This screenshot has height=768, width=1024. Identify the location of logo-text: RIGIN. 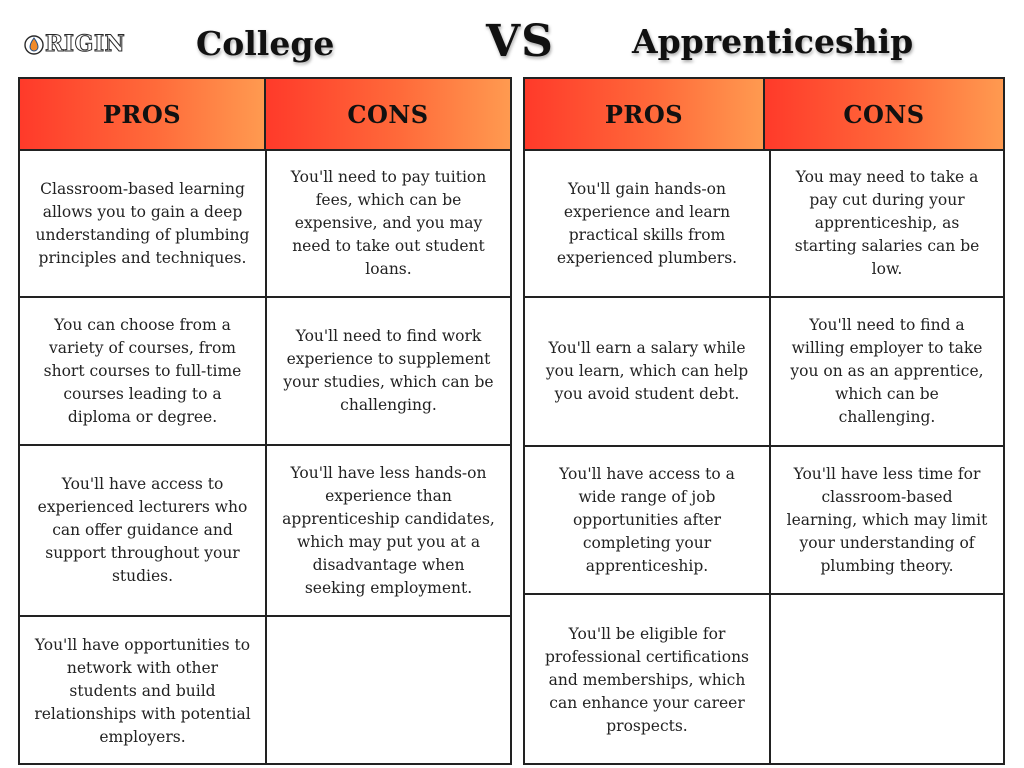
(85, 44).